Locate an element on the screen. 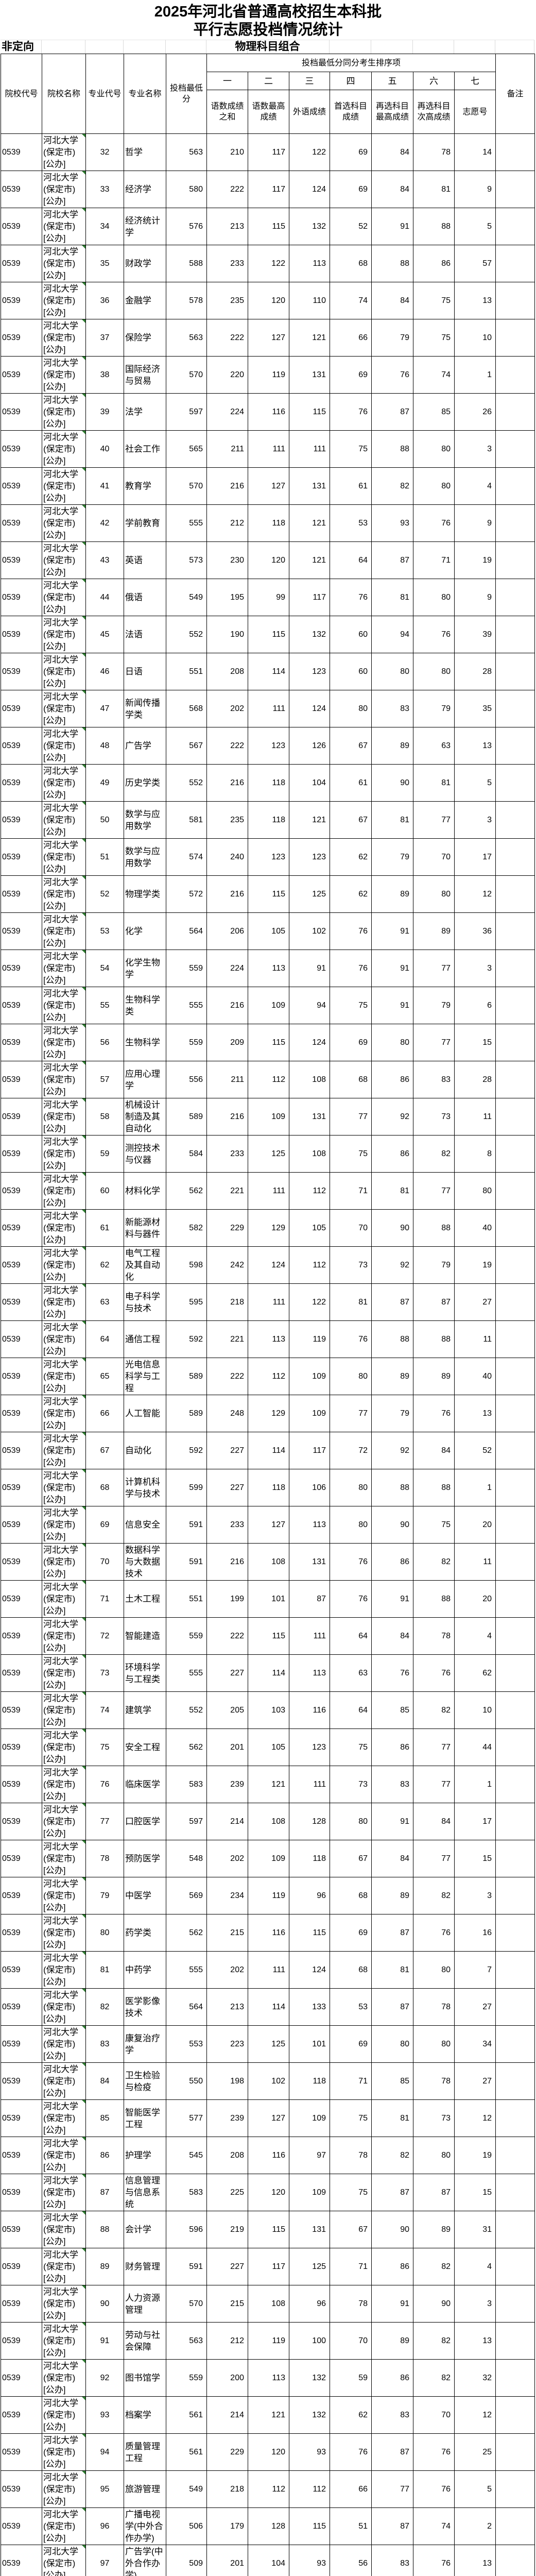  cell-sort-3: 111 is located at coordinates (309, 1636).